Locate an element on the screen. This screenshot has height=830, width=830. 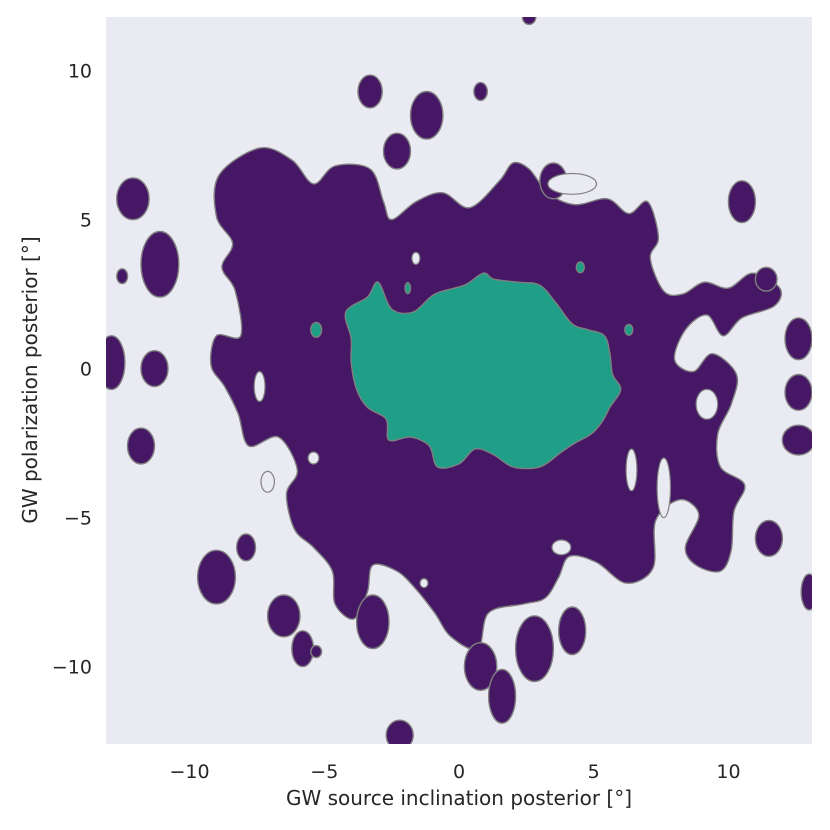
y-axis-label: GW polarization posterior [°] is located at coordinates (30, 379).